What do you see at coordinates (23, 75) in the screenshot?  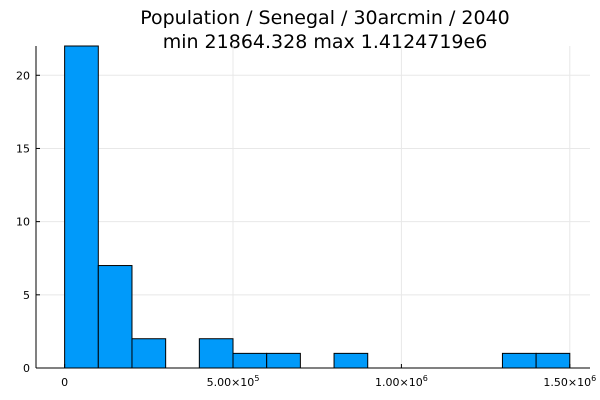 I see `y-tick-label: 20` at bounding box center [23, 75].